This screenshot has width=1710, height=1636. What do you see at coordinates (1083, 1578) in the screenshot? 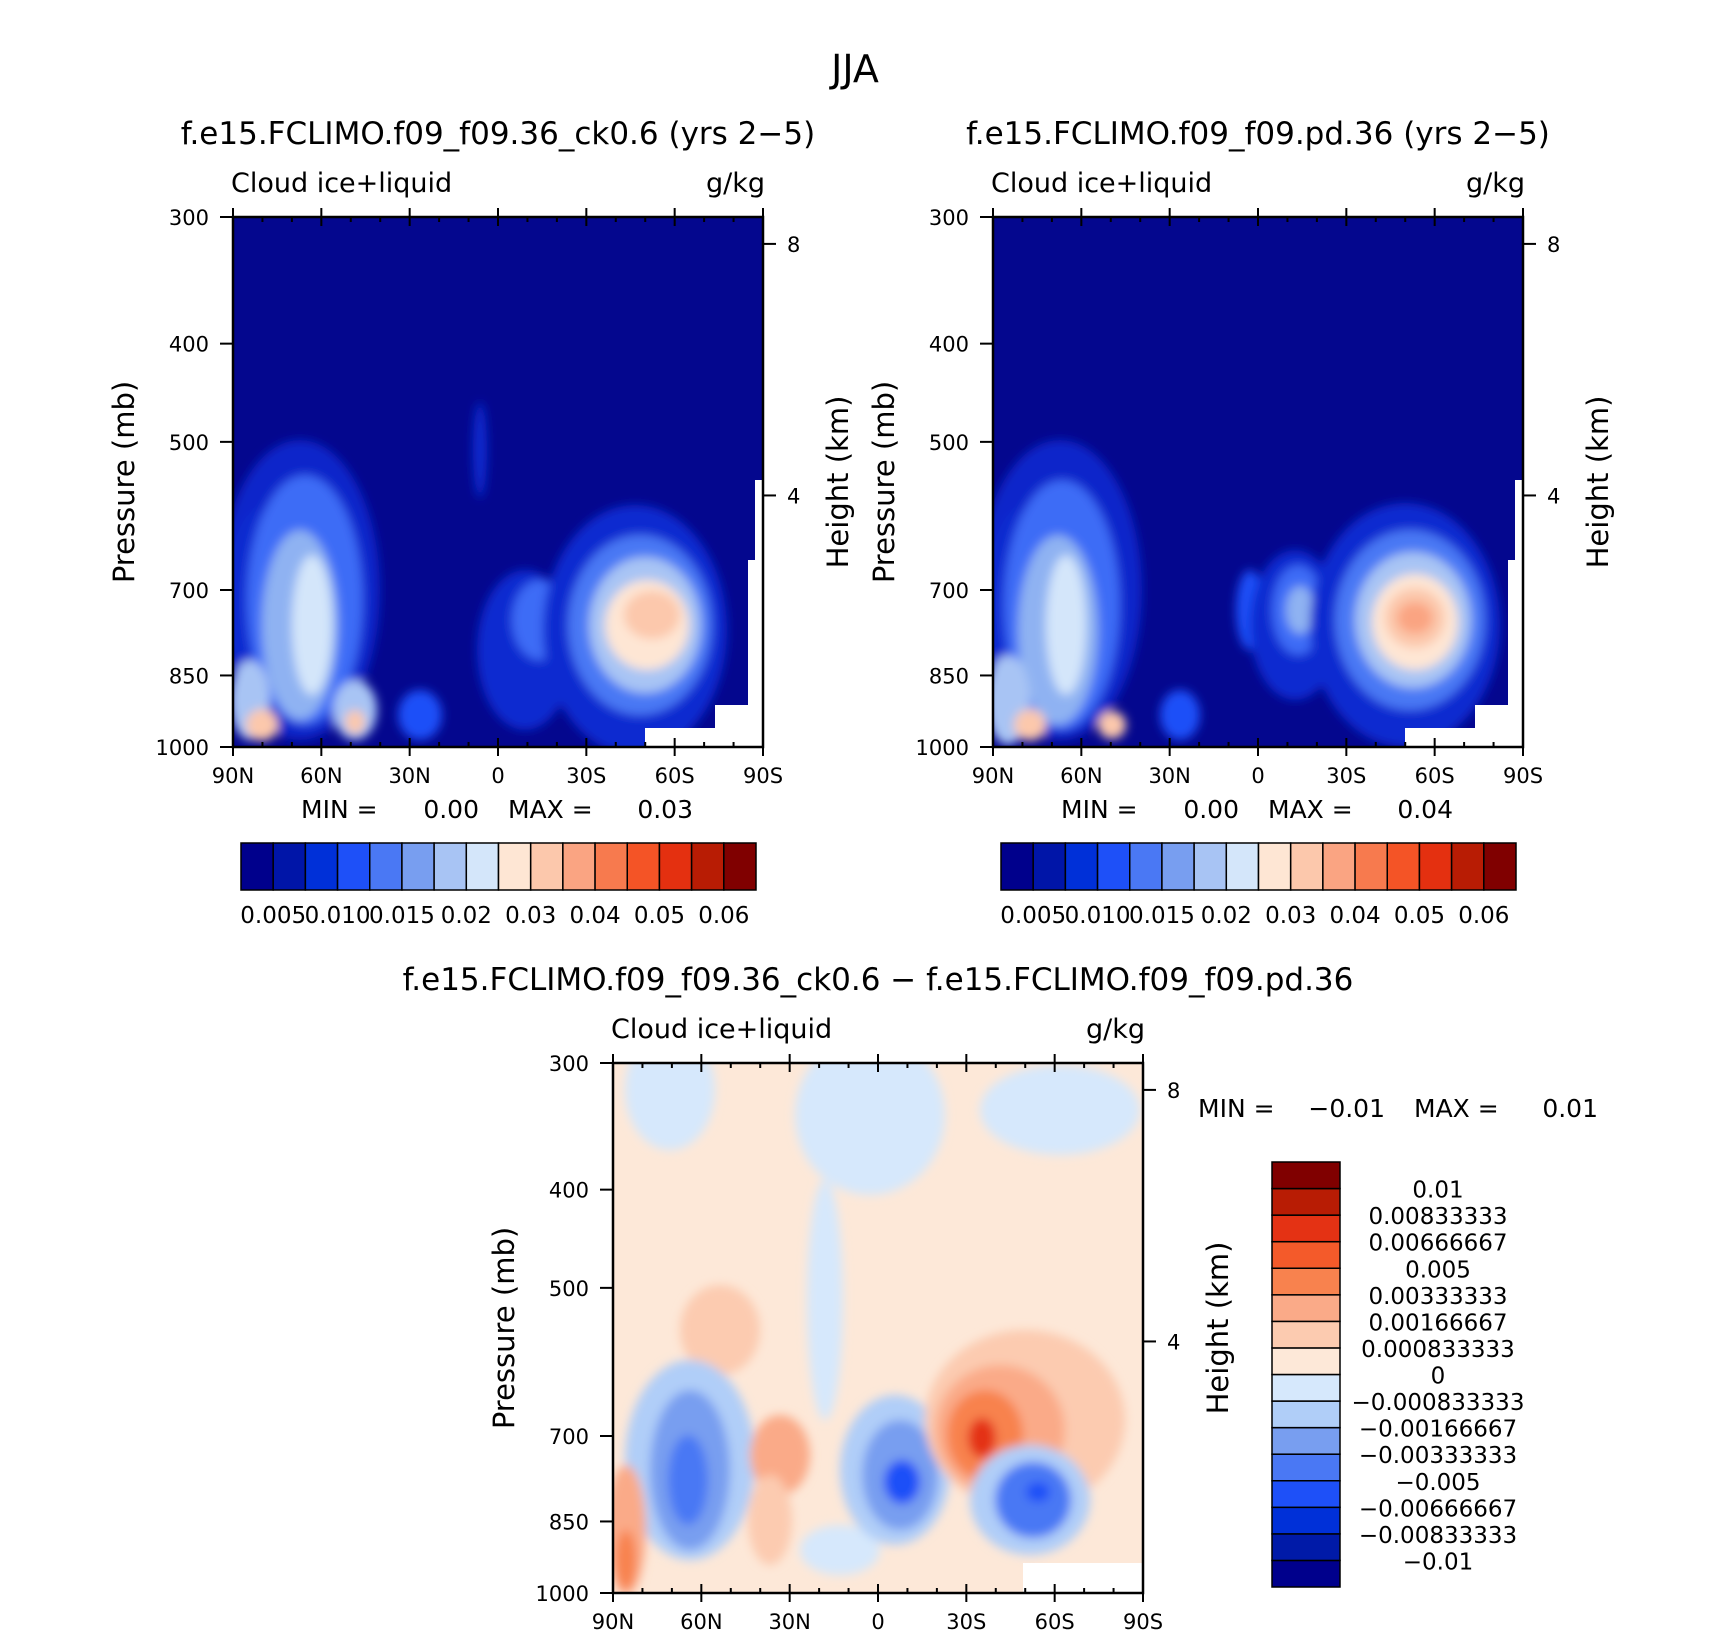
I see `panel-3-missing-data` at bounding box center [1083, 1578].